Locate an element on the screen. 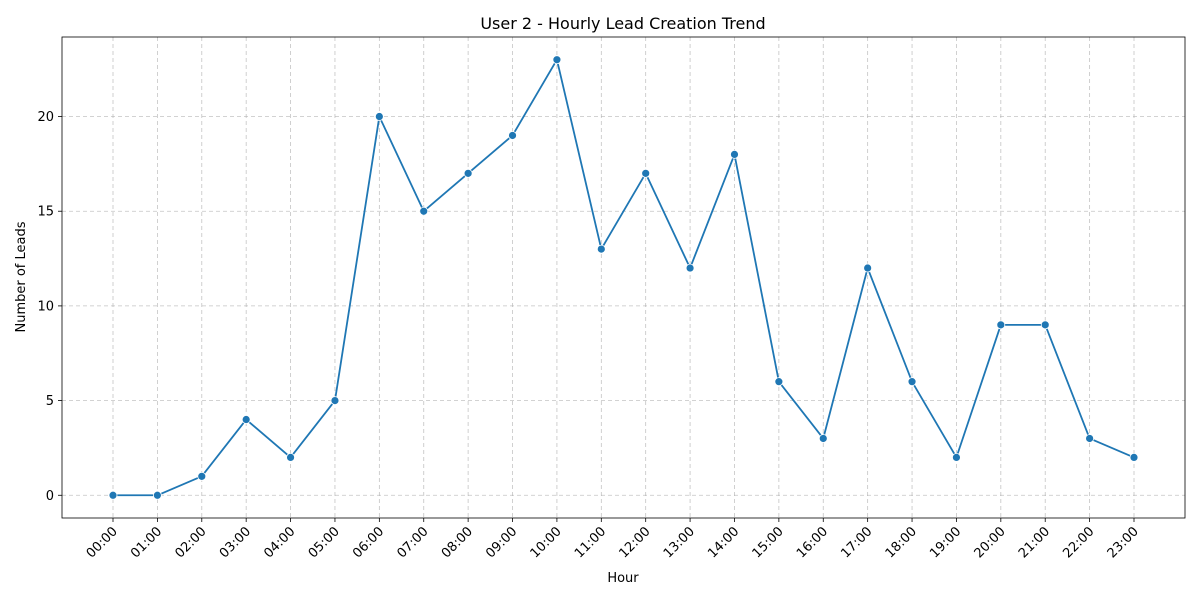  y-axis-label: Number of Leads is located at coordinates (21, 276).